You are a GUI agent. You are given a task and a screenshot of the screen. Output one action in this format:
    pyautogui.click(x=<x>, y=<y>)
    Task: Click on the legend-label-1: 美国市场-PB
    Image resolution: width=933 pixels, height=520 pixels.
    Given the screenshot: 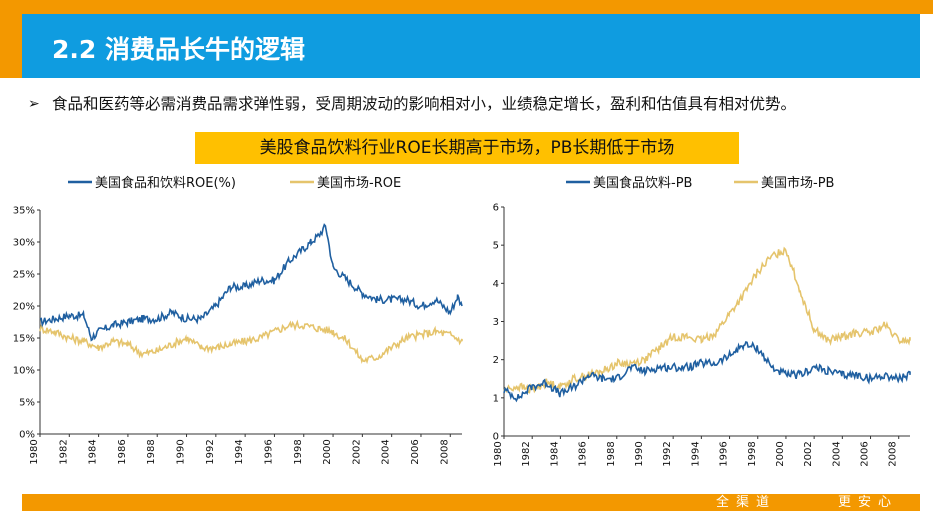 What is the action you would take?
    pyautogui.click(x=797, y=183)
    